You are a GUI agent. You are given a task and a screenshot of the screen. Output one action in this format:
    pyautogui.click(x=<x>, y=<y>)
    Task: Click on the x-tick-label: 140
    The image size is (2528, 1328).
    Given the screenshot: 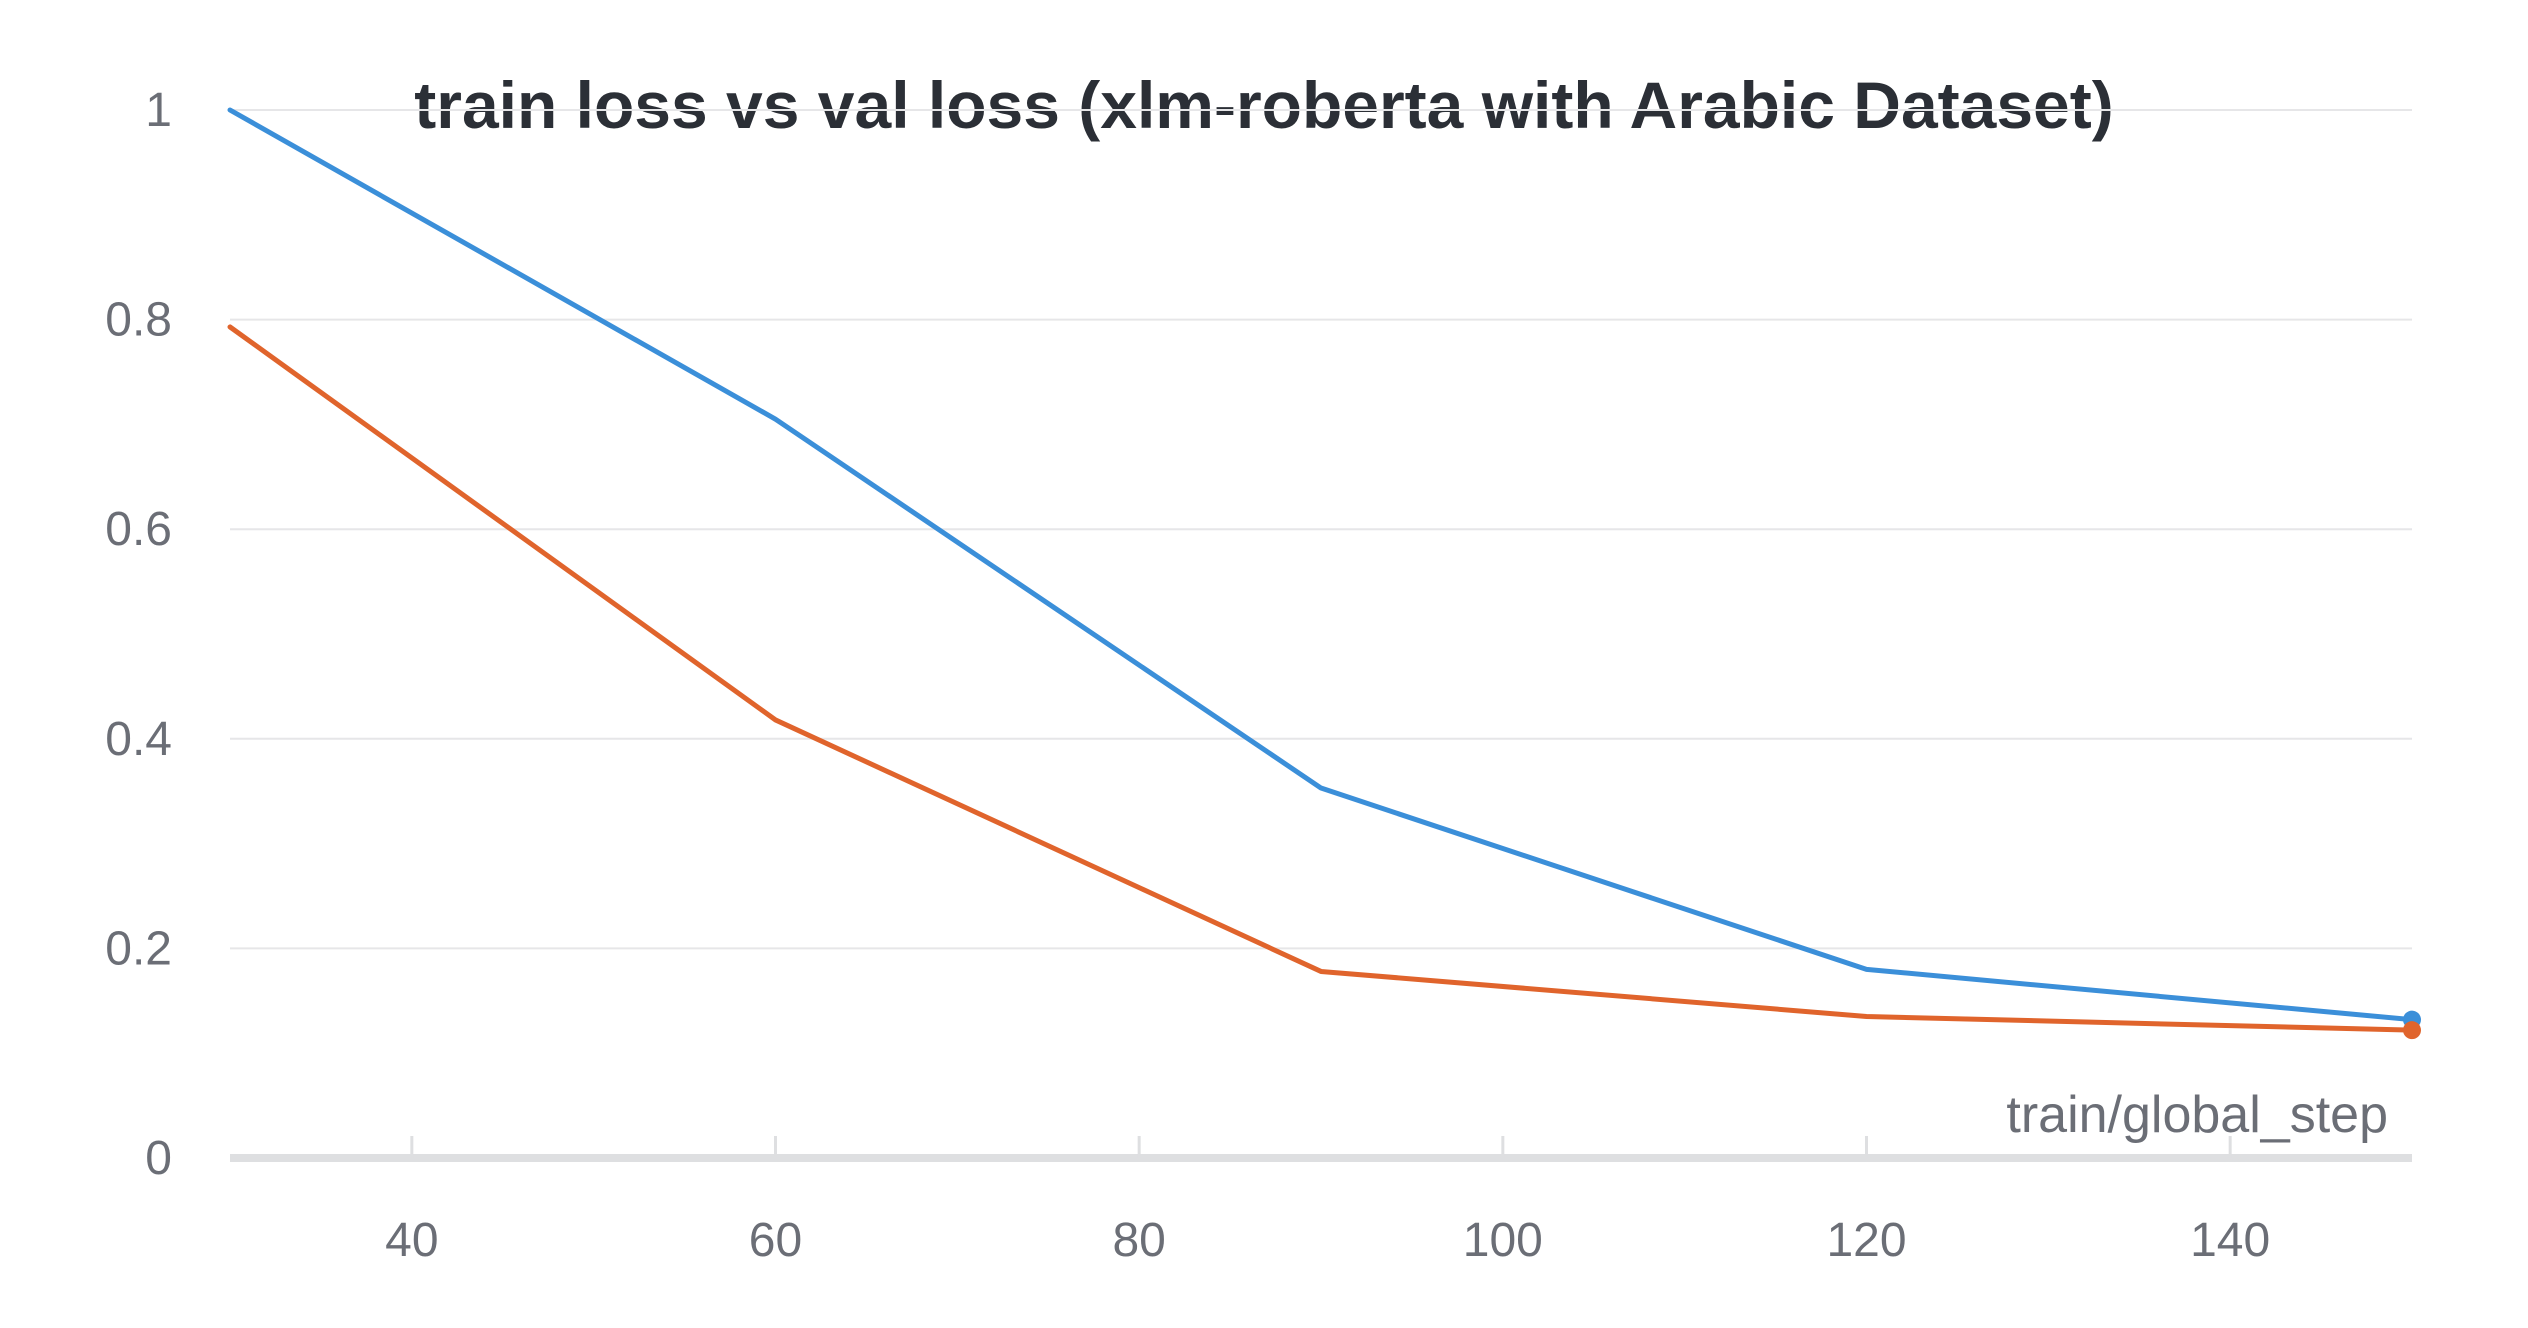 What is the action you would take?
    pyautogui.click(x=2230, y=1240)
    